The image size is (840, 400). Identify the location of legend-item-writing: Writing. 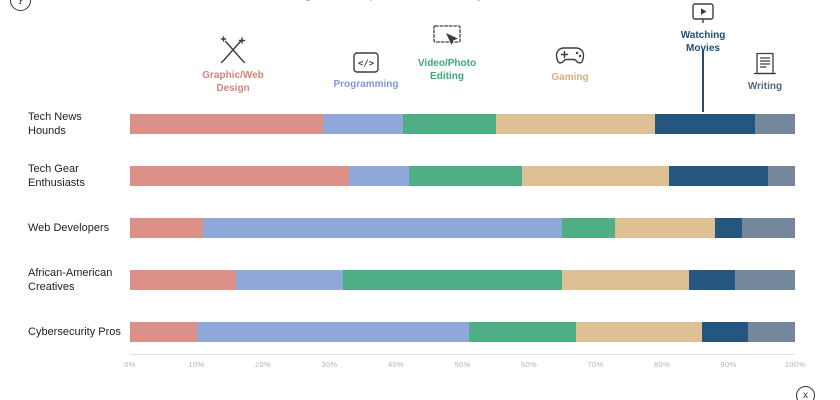
(765, 72).